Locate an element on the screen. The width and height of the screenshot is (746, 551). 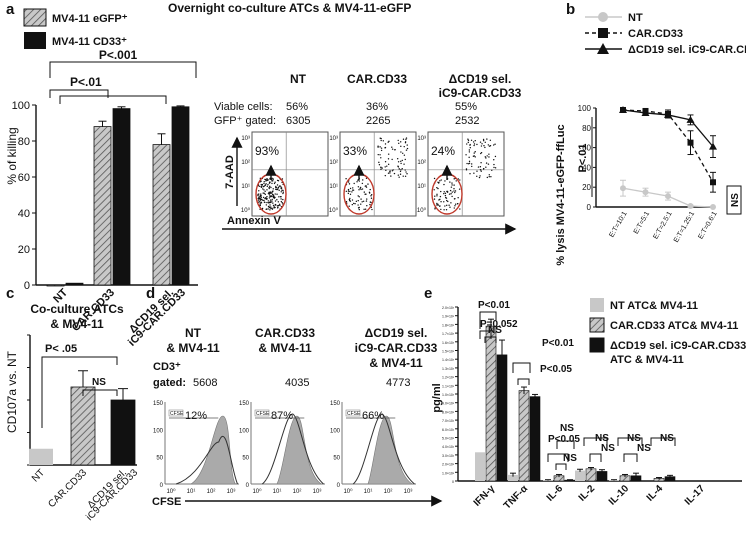
viable-cells-label: Viable cells: is located at coordinates (243, 107).